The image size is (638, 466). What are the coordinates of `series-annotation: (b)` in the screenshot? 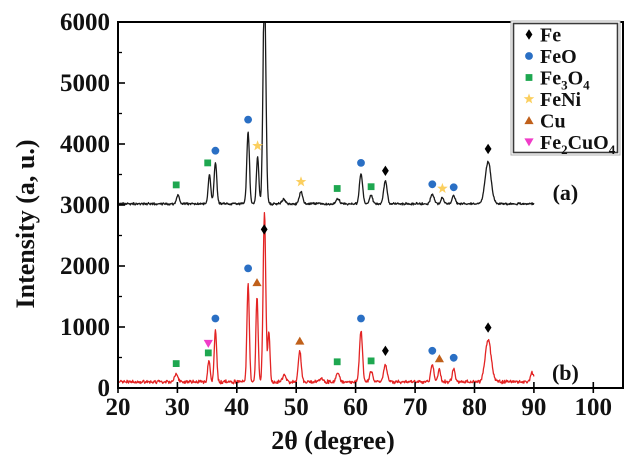 It's located at (565, 372).